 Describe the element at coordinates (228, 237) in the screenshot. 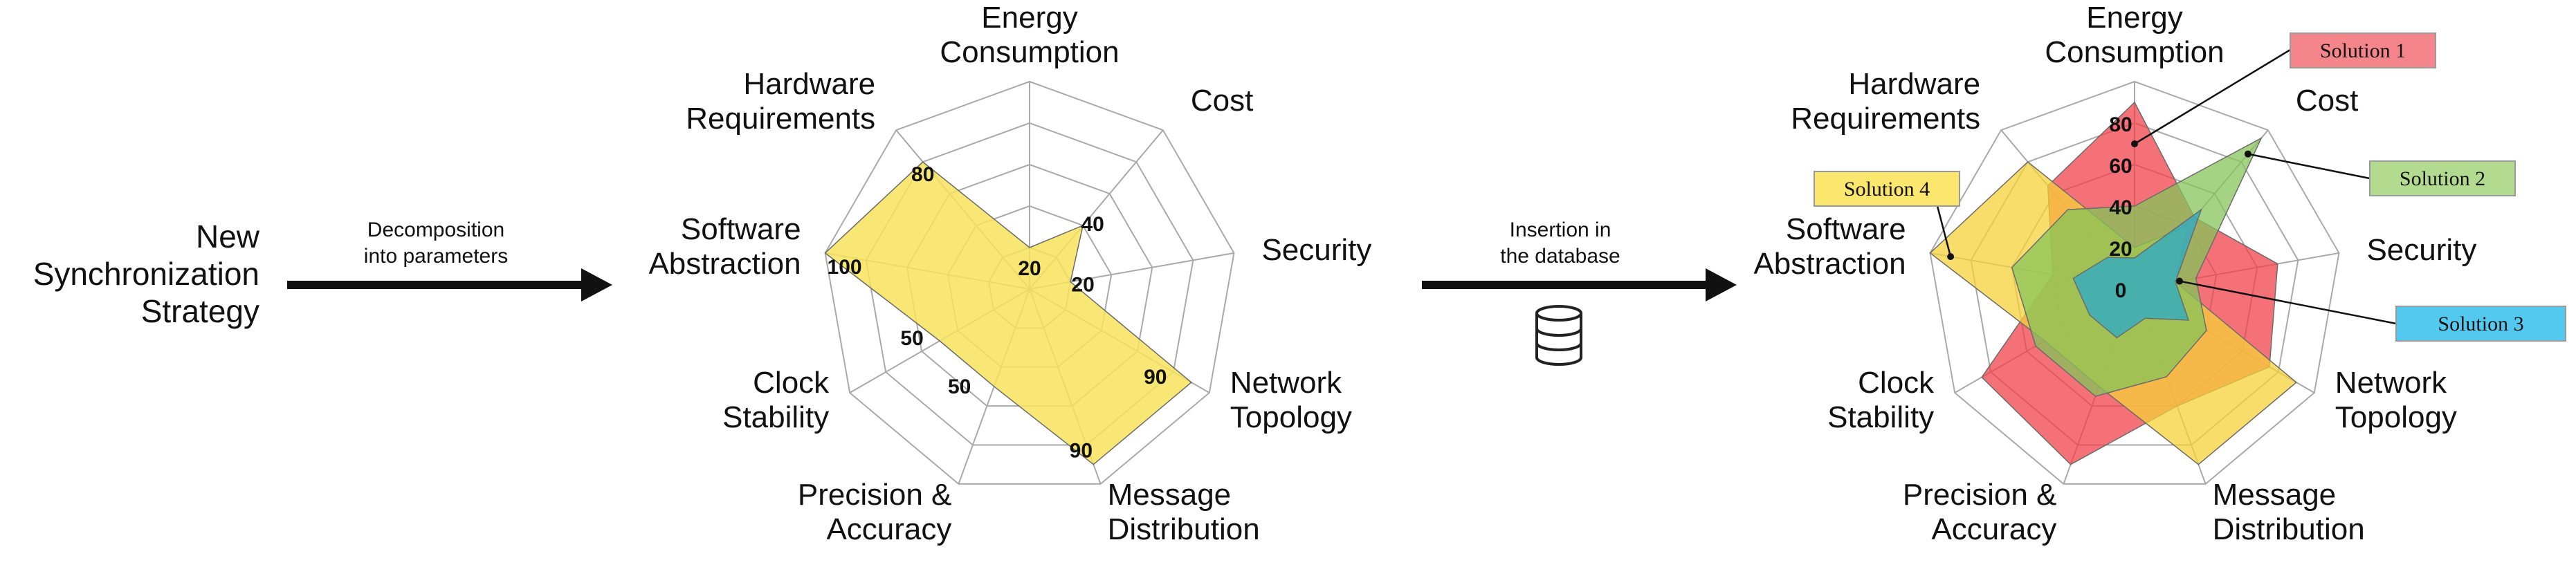

I see `strategy-title-line: New` at that location.